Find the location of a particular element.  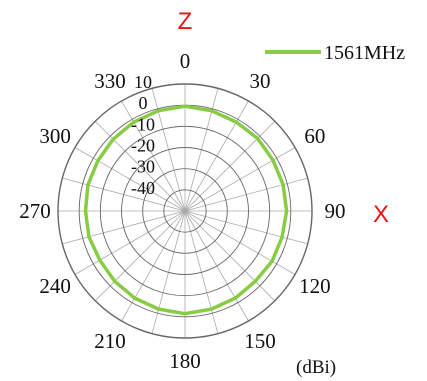

radial-tick-label: -10 is located at coordinates (143, 124).